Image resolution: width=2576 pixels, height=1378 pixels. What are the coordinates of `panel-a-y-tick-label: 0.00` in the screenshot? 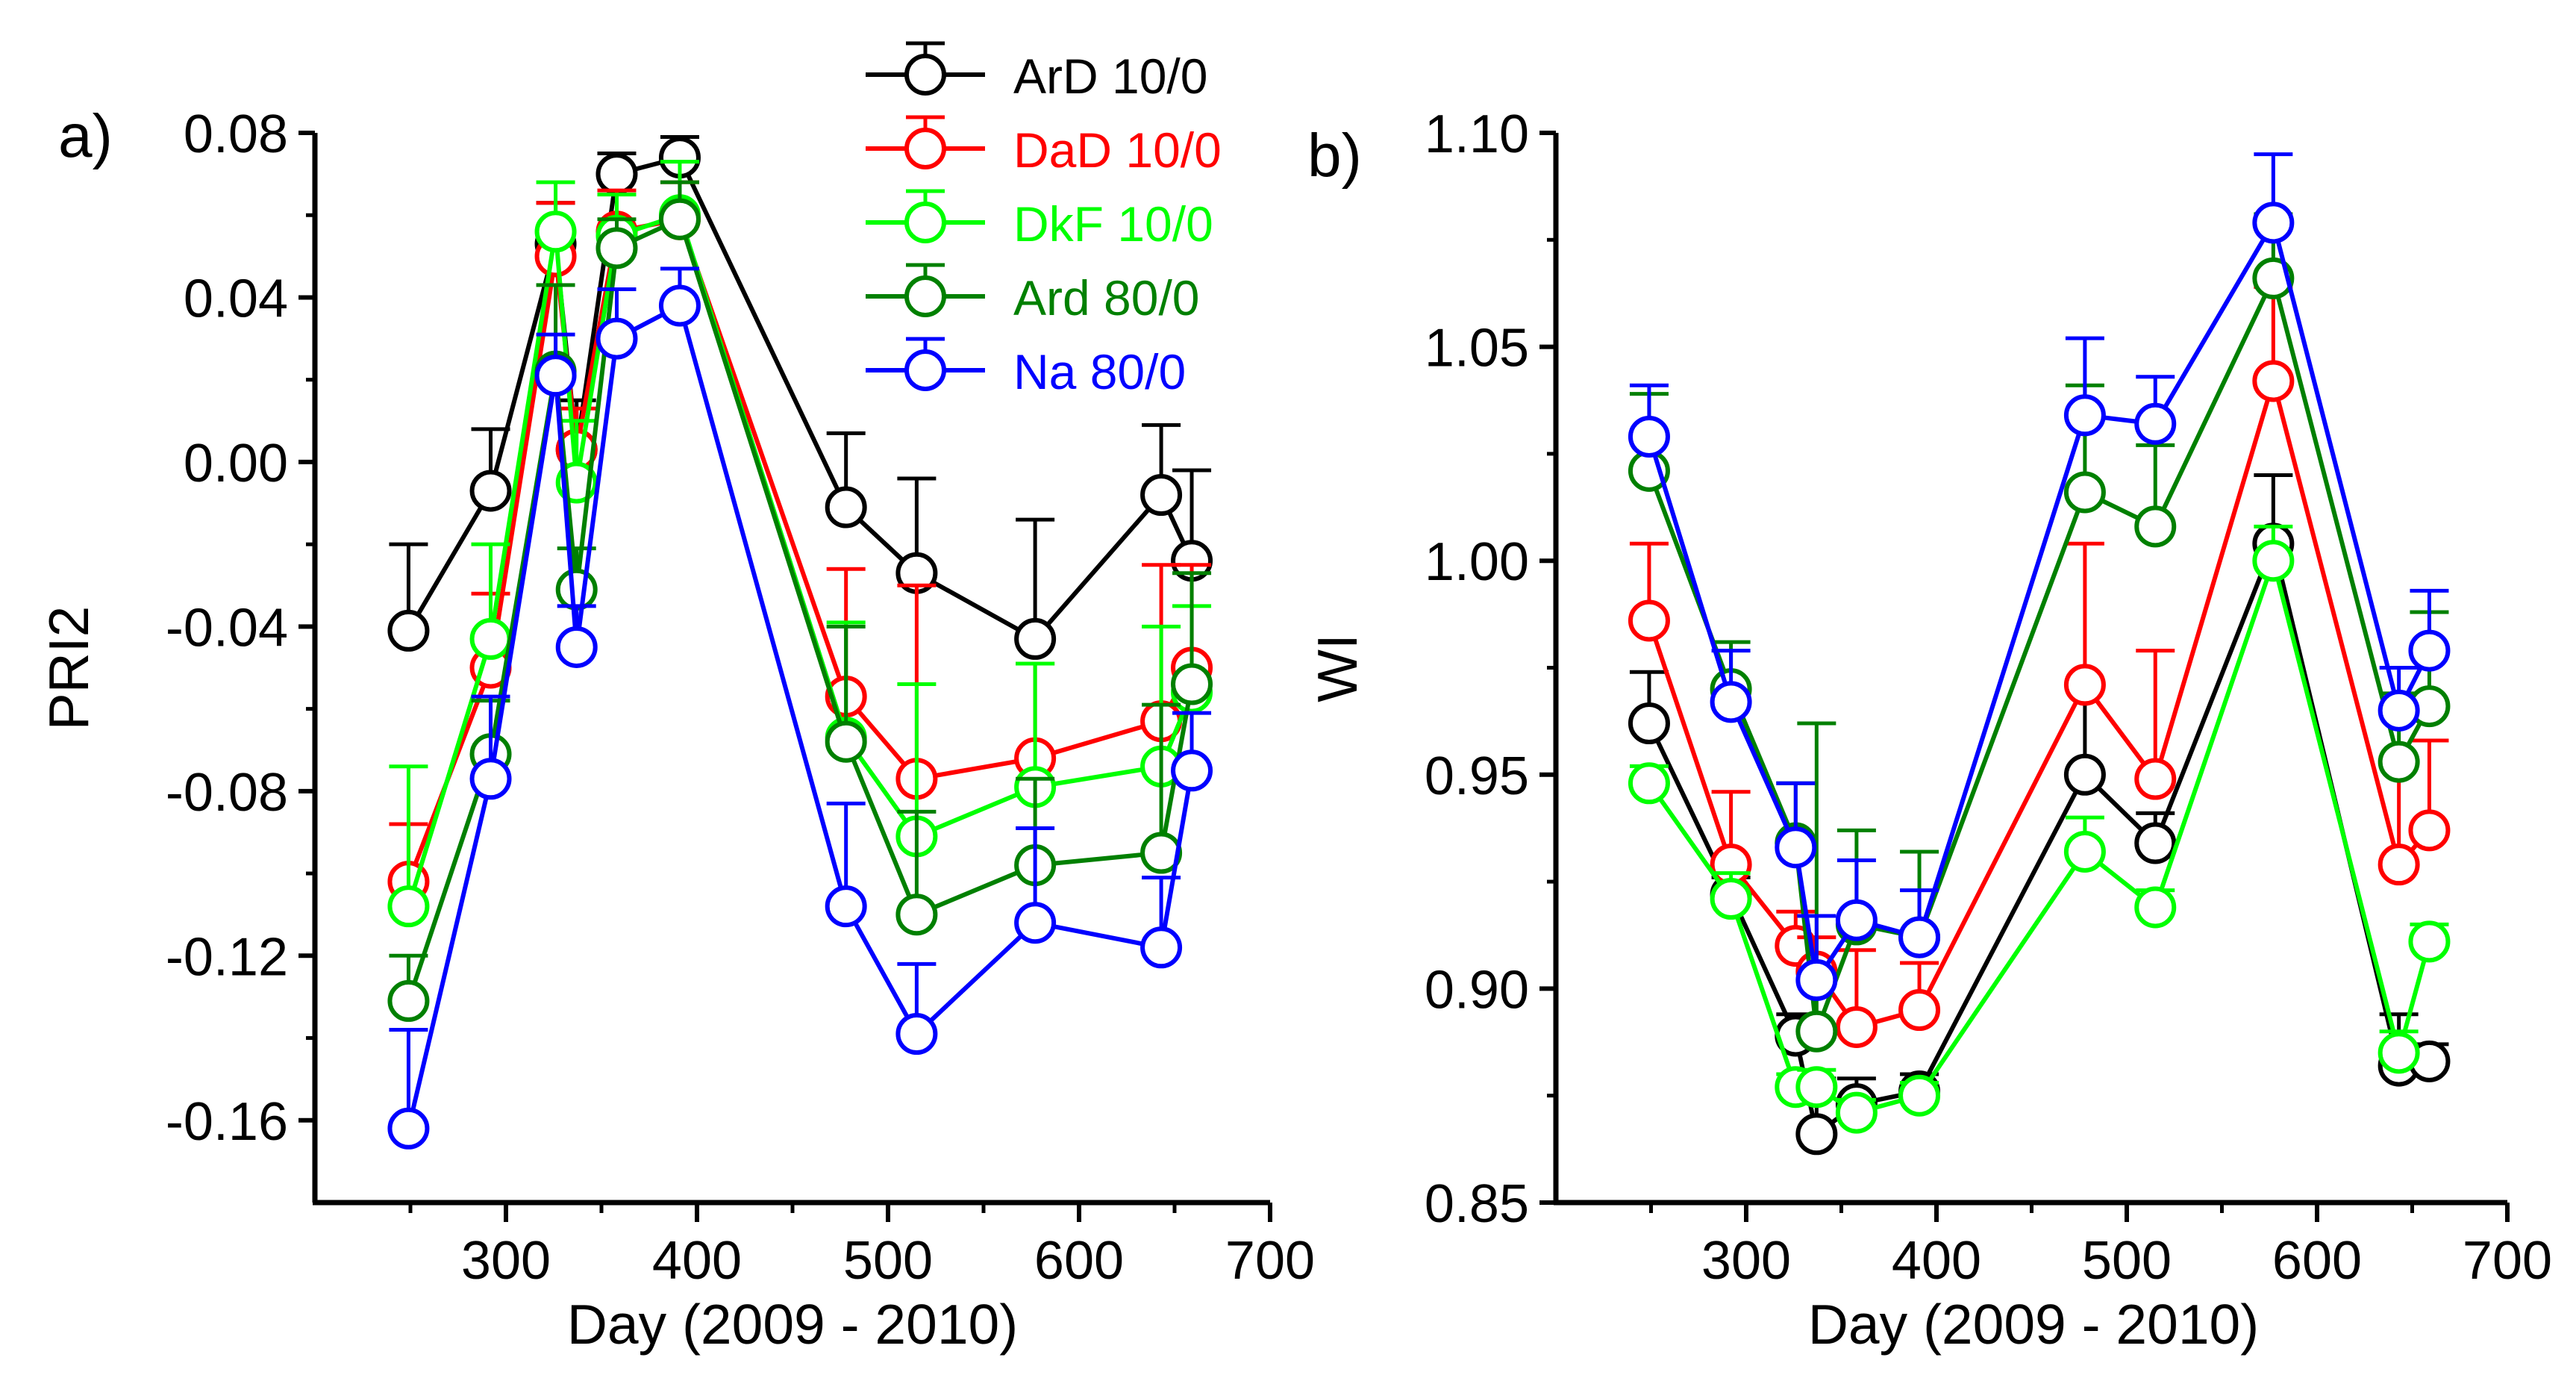 It's located at (236, 463).